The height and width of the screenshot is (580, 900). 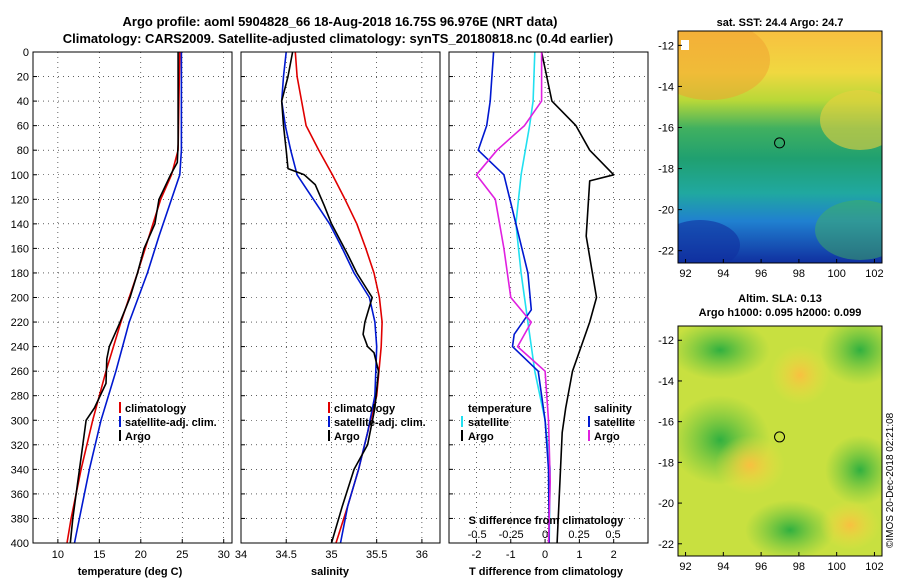 I want to click on series-line-s-argo, so click(x=513, y=298).